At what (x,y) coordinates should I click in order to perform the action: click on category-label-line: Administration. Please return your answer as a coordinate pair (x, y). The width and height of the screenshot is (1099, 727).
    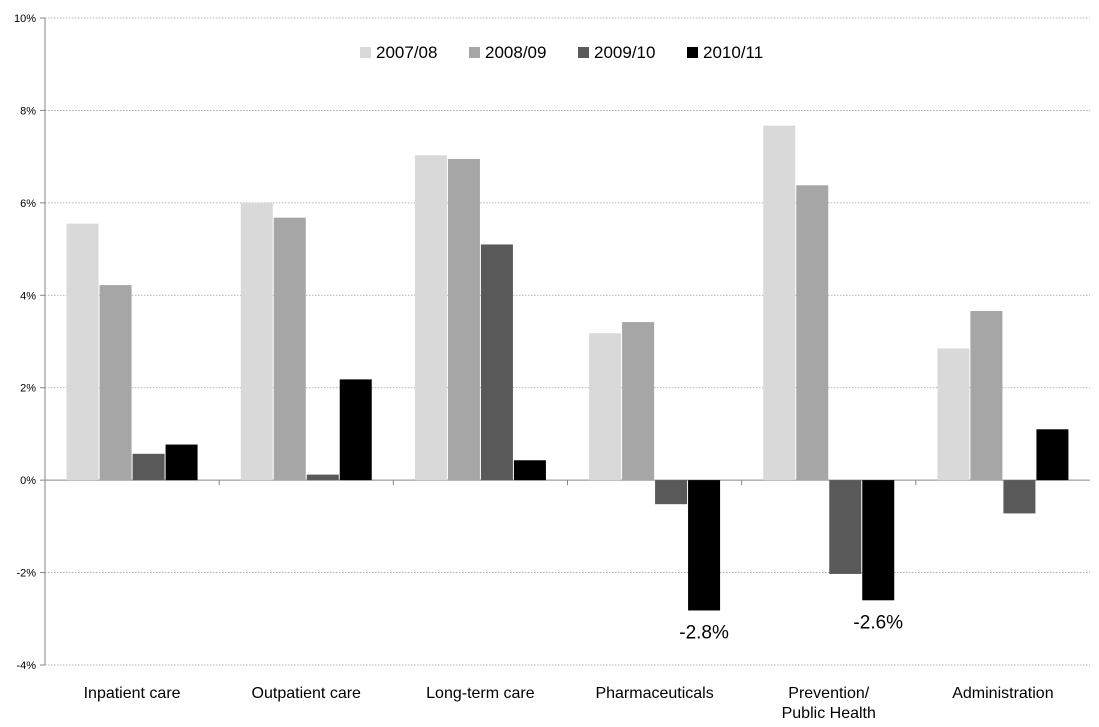
    Looking at the image, I should click on (1002, 693).